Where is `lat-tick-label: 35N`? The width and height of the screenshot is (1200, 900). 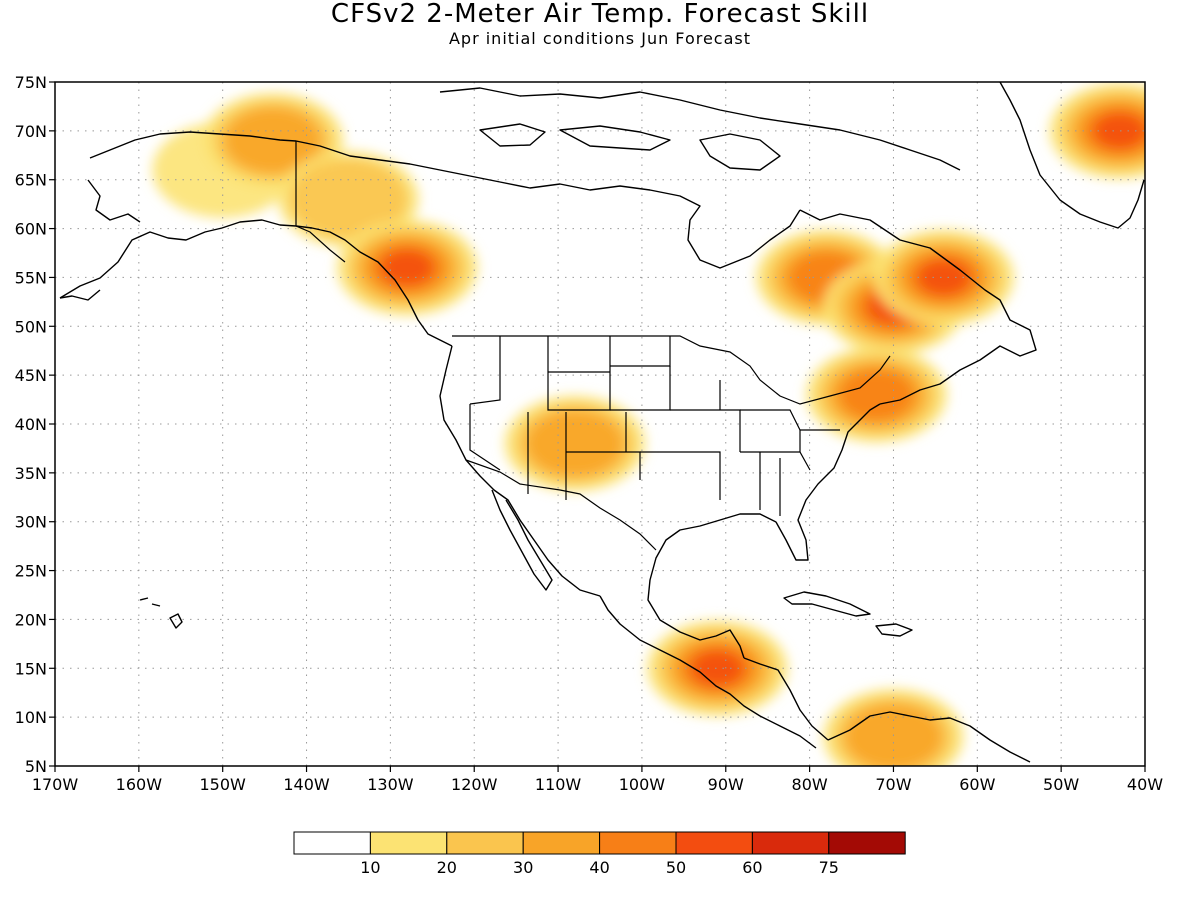 lat-tick-label: 35N is located at coordinates (31, 473).